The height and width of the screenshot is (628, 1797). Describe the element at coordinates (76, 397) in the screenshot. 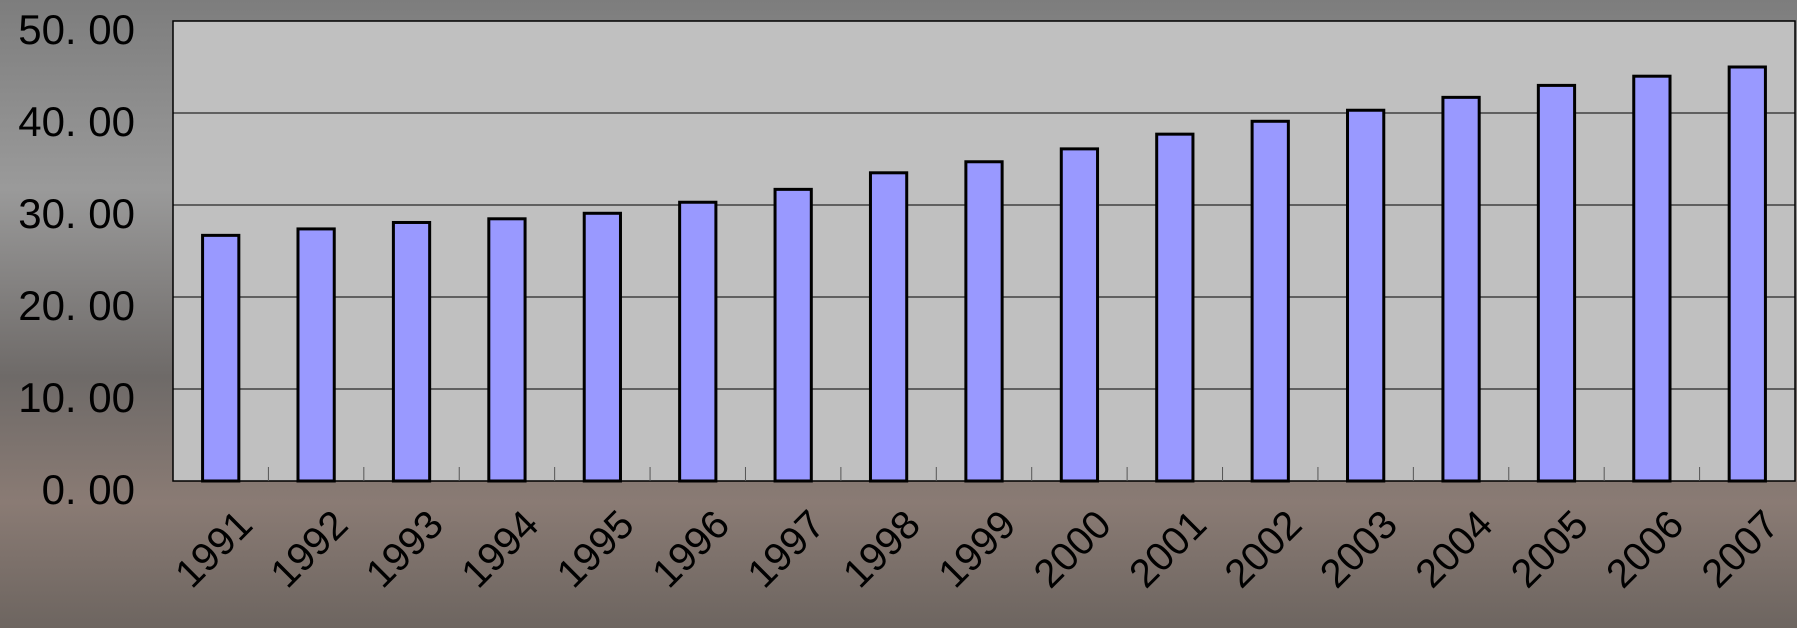

I see `y-tick-label: 10. 00` at that location.